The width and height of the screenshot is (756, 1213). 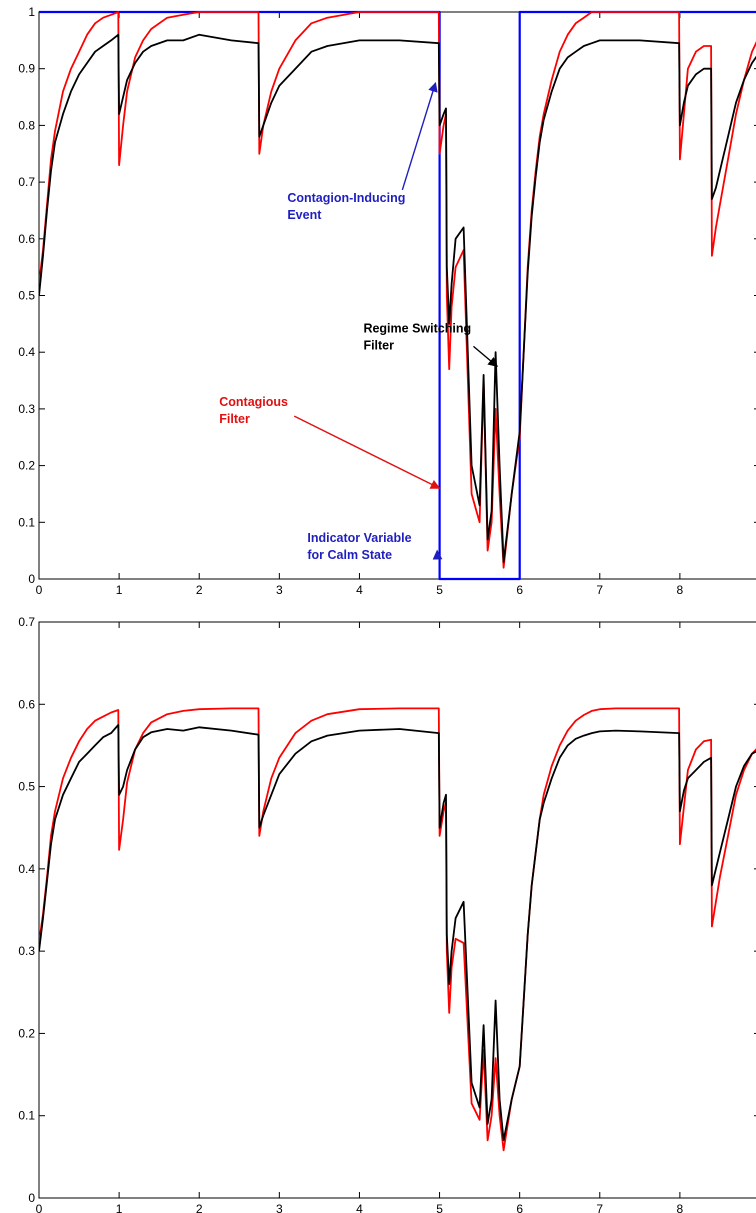 What do you see at coordinates (31, 12) in the screenshot?
I see `top-y-tick-label: 1` at bounding box center [31, 12].